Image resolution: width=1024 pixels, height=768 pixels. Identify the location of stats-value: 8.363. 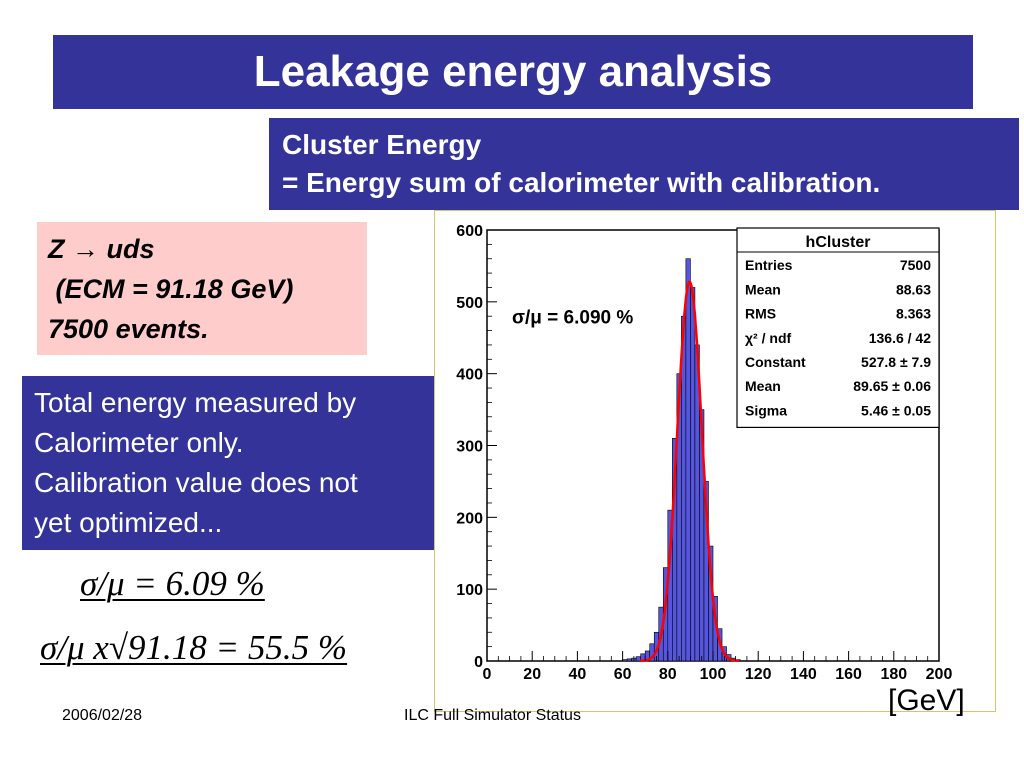
(913, 314).